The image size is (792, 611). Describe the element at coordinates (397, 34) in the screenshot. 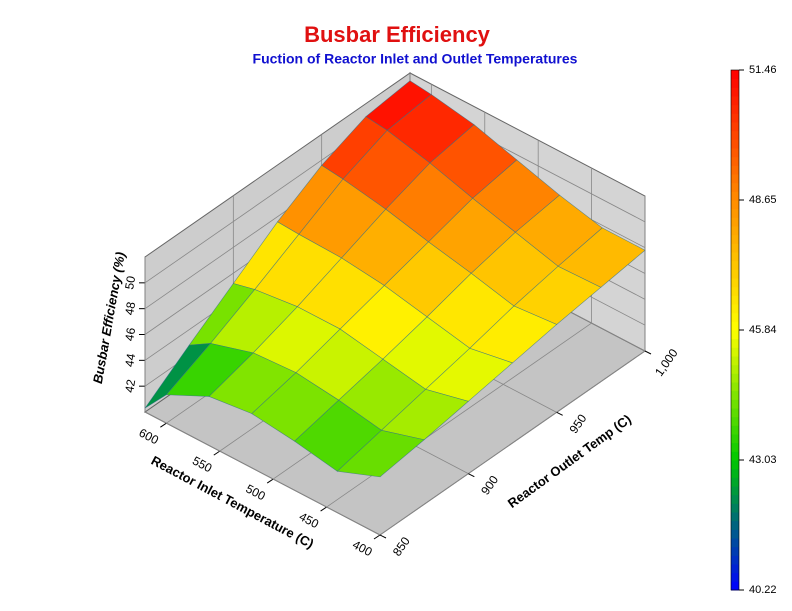

I see `chart-title: Busbar Efficiency` at that location.